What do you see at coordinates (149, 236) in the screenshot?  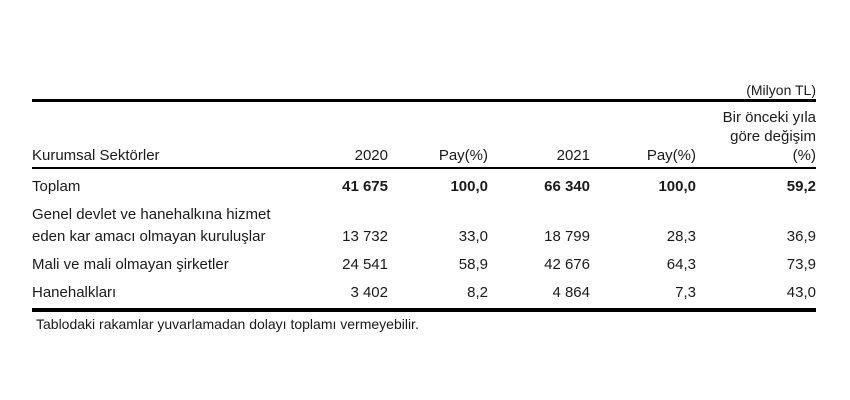 I see `row-label-line2: eden kar amacı olmayan kuruluşlar` at bounding box center [149, 236].